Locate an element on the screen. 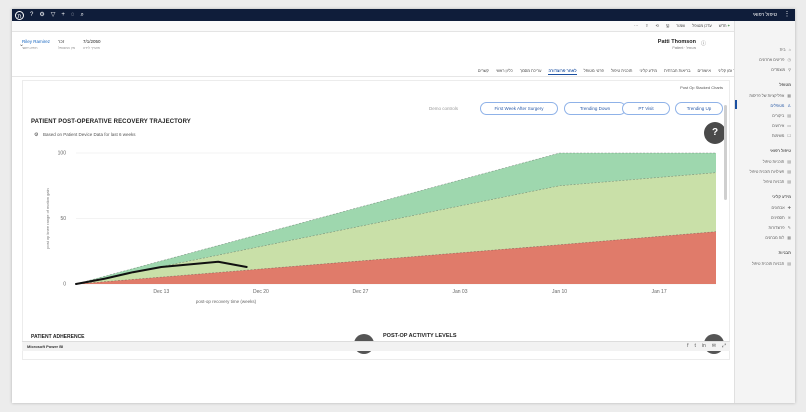  nav-item-4: ▦ אפליקציות של פריסות is located at coordinates (770, 95).